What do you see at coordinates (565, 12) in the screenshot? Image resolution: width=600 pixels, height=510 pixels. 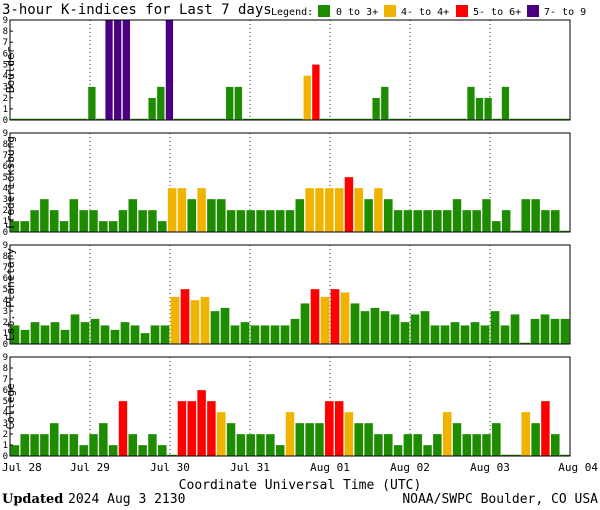 I see `legend-item-purple: 7- to 9` at bounding box center [565, 12].